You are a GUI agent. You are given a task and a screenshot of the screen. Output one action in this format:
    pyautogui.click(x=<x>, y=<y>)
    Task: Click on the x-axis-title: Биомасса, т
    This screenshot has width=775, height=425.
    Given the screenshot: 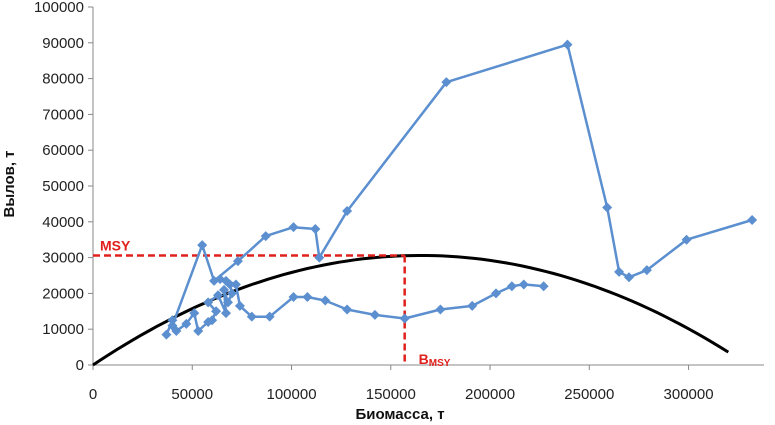 What is the action you would take?
    pyautogui.click(x=399, y=414)
    